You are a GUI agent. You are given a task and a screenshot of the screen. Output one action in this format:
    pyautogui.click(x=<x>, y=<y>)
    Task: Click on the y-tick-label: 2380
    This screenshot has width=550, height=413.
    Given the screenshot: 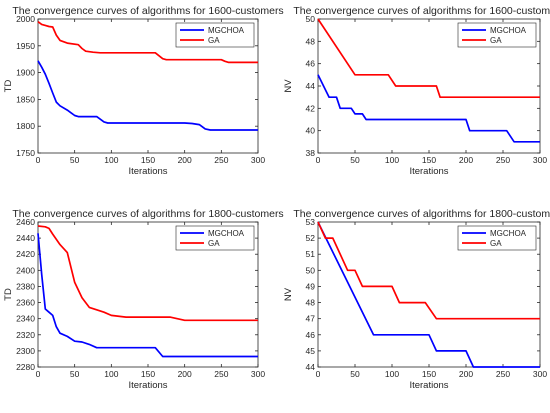 What is the action you would take?
    pyautogui.click(x=25, y=286)
    